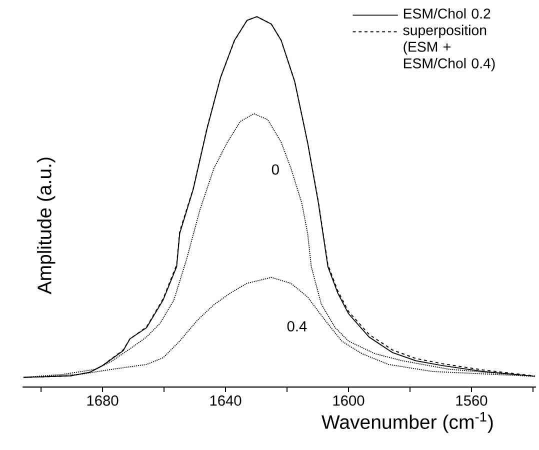  Describe the element at coordinates (407, 422) in the screenshot. I see `x-axis-title: Wavenumber (cm$^{-1}$)` at that location.